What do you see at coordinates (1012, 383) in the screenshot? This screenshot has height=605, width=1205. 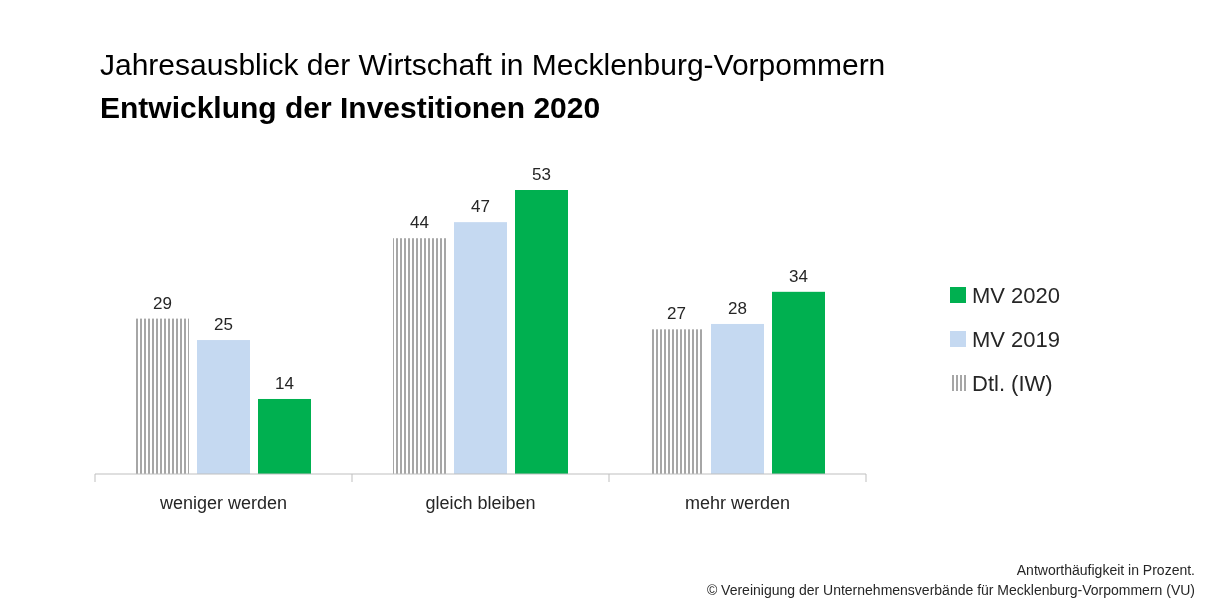 I see `legend-label: Dtl. (IW)` at bounding box center [1012, 383].